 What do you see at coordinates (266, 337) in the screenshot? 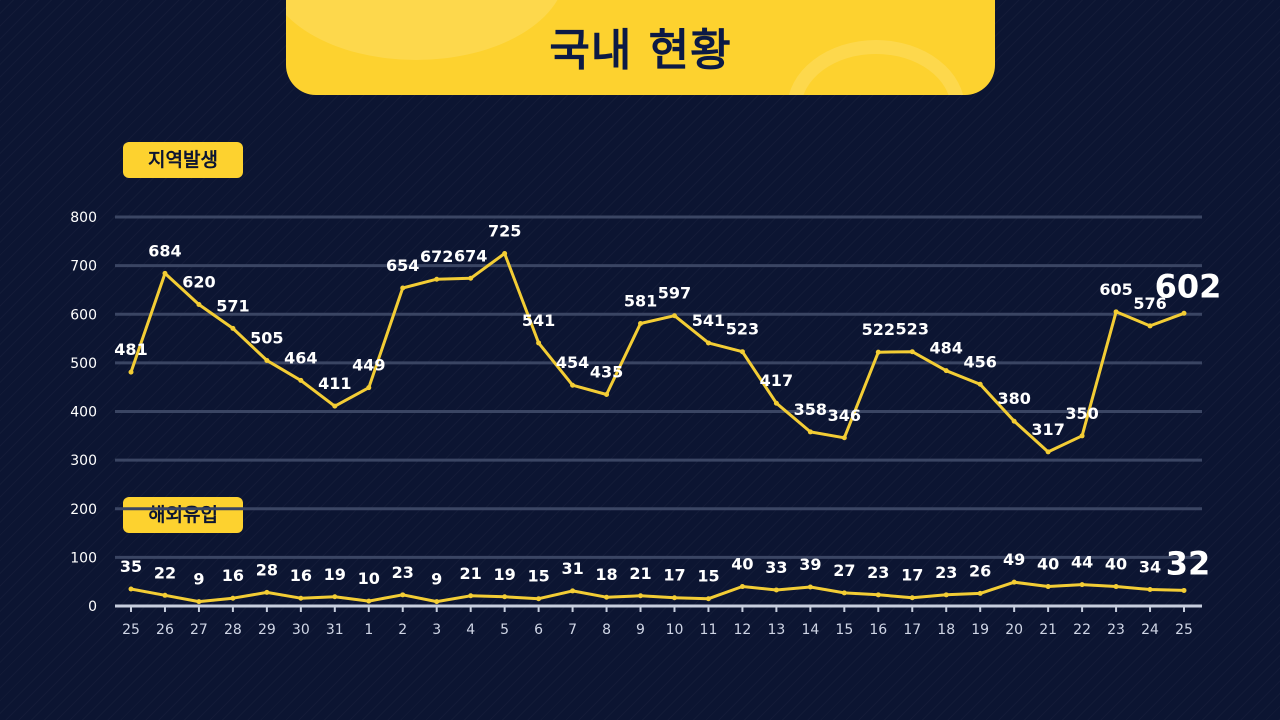
I see `data-label: 505` at bounding box center [266, 337].